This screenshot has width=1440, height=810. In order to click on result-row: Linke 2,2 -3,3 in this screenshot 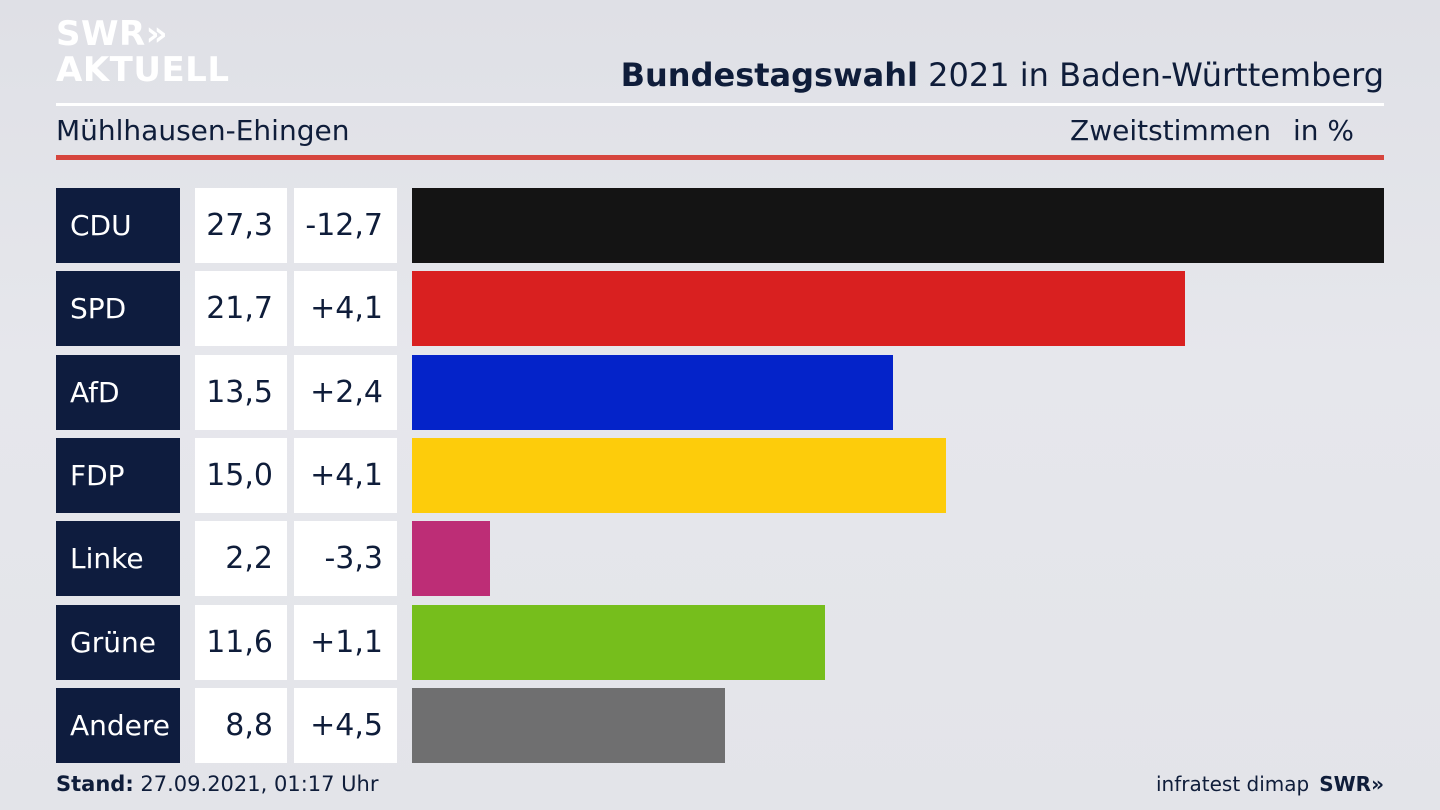, I will do `click(720, 558)`.